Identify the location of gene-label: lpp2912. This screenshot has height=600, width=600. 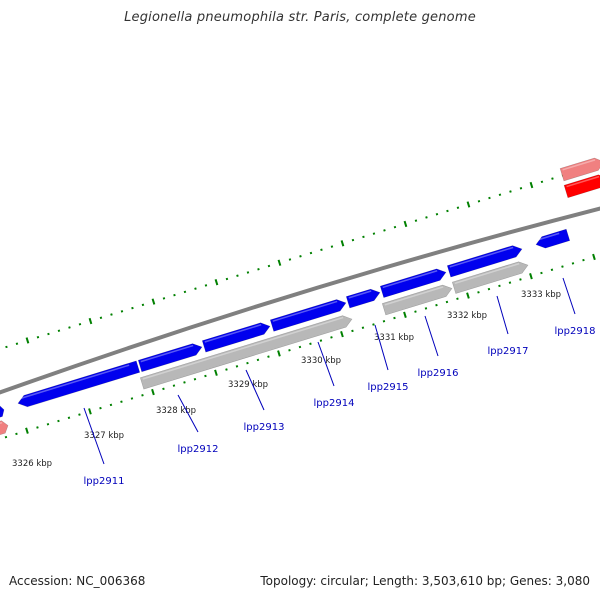
(198, 449).